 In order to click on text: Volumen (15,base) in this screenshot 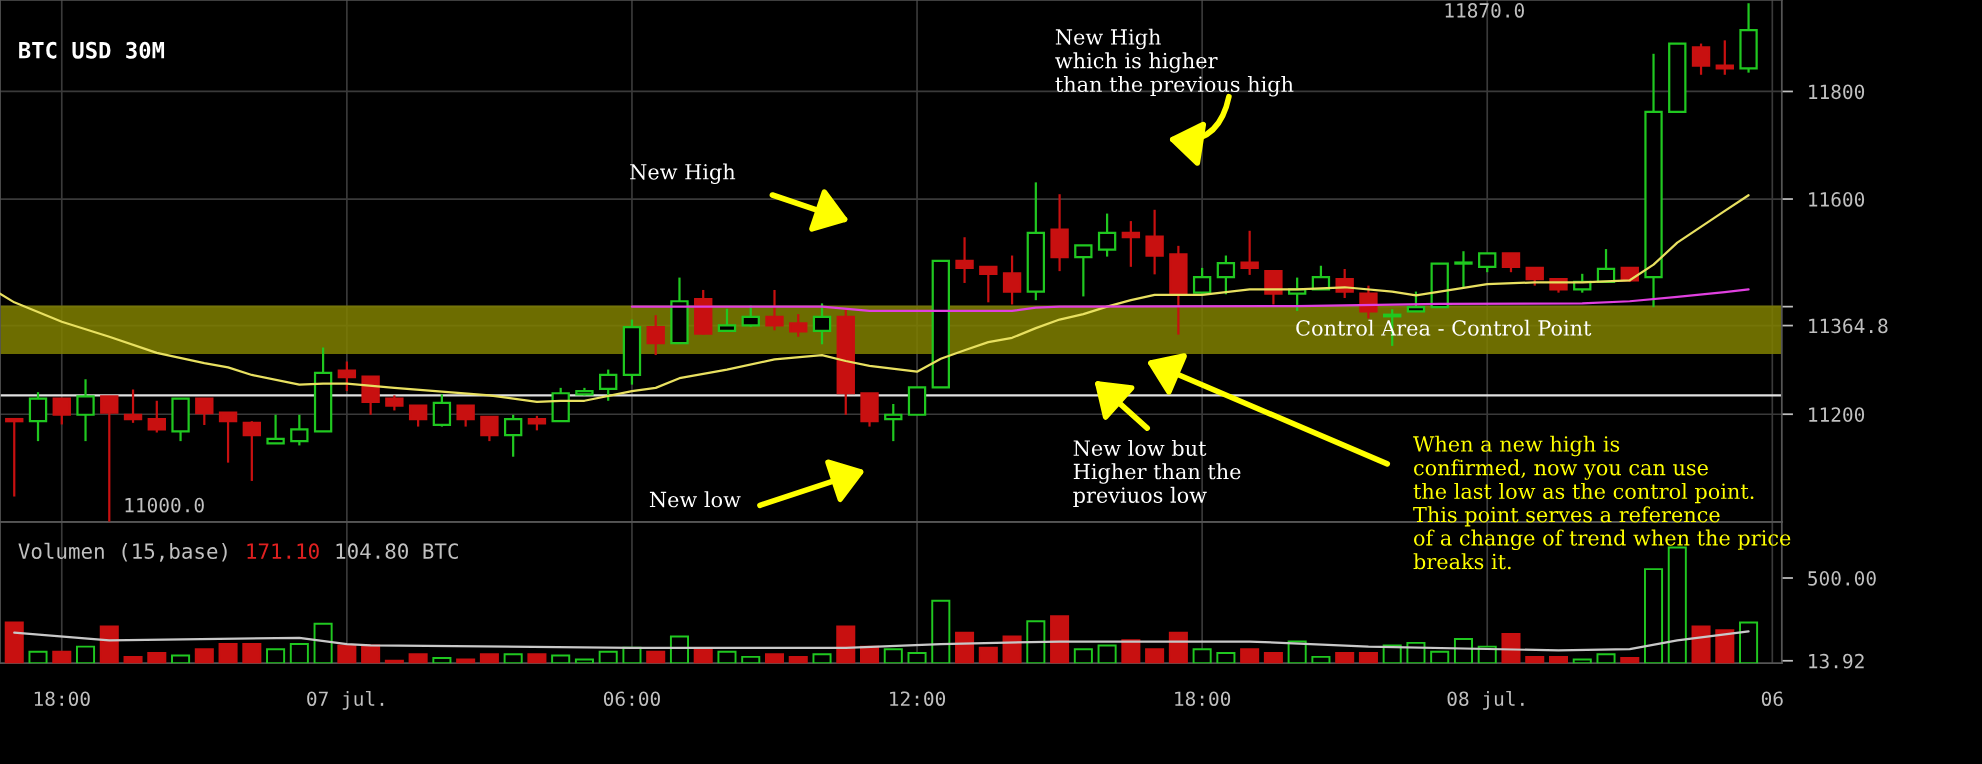, I will do `click(122, 552)`.